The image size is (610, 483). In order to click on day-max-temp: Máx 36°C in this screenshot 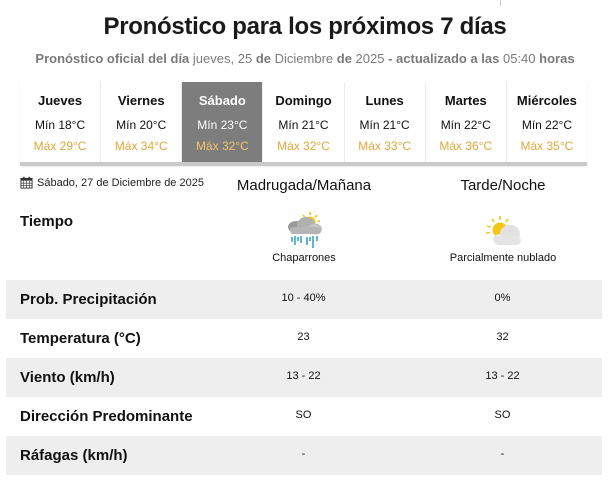, I will do `click(466, 146)`.